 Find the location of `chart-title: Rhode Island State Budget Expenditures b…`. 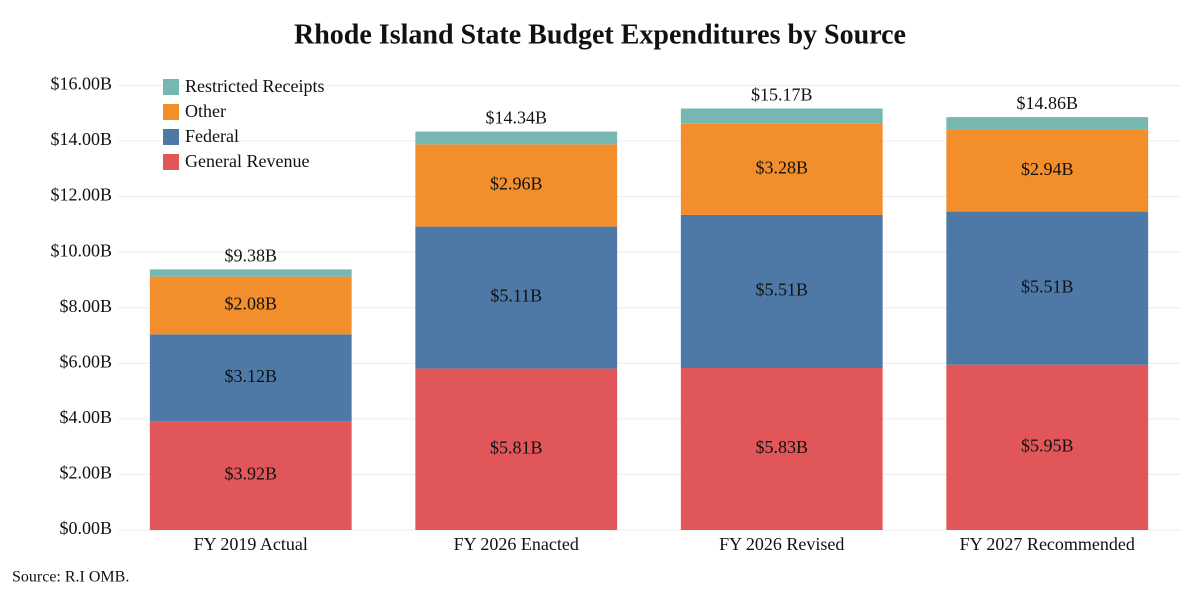

chart-title: Rhode Island State Budget Expenditures b… is located at coordinates (600, 34).